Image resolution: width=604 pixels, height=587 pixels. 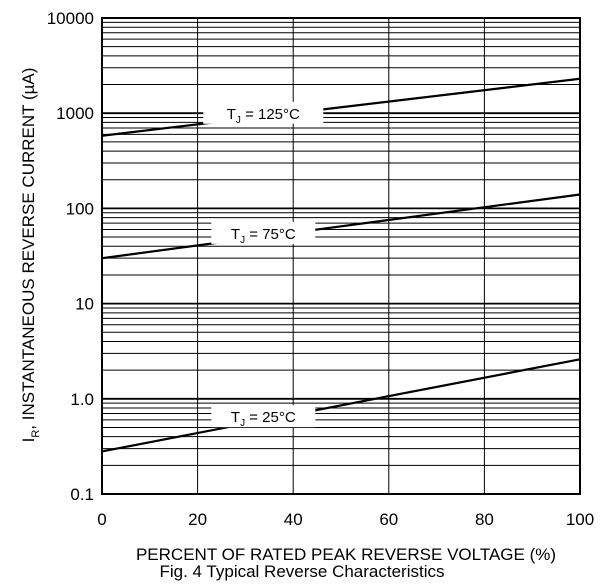 What do you see at coordinates (270, 114) in the screenshot?
I see `series-label-rest: = 125°C` at bounding box center [270, 114].